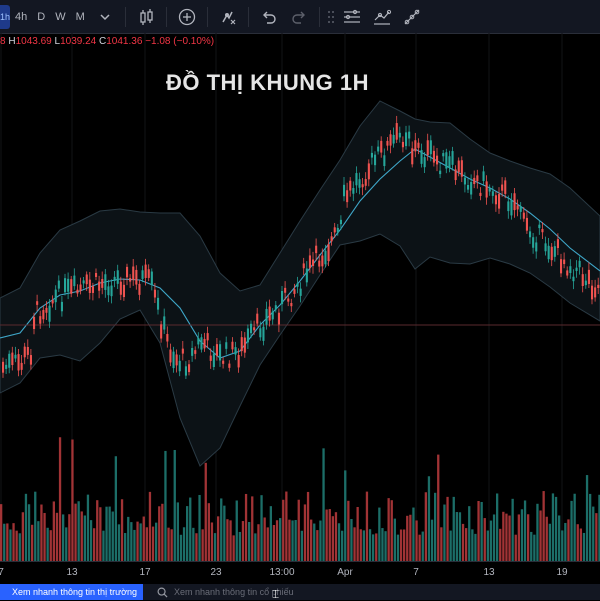 This screenshot has width=600, height=601. Describe the element at coordinates (60, 16) in the screenshot. I see `timeframe-w-button: W` at that location.